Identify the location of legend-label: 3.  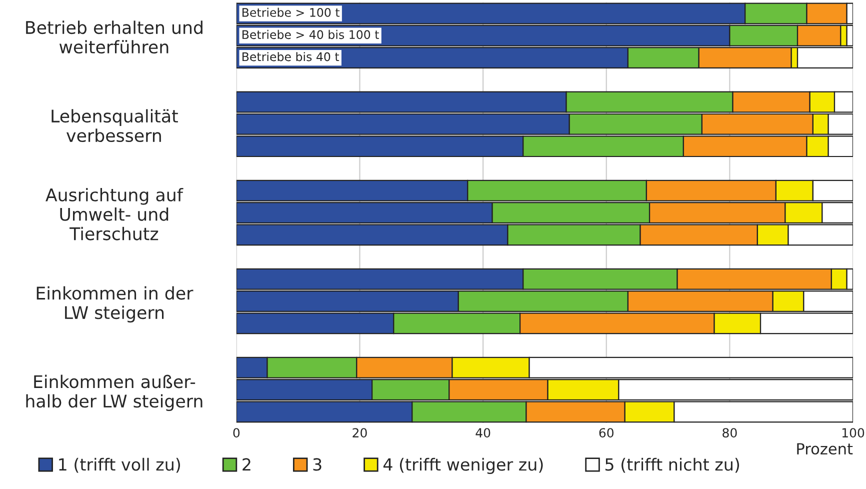
(317, 464).